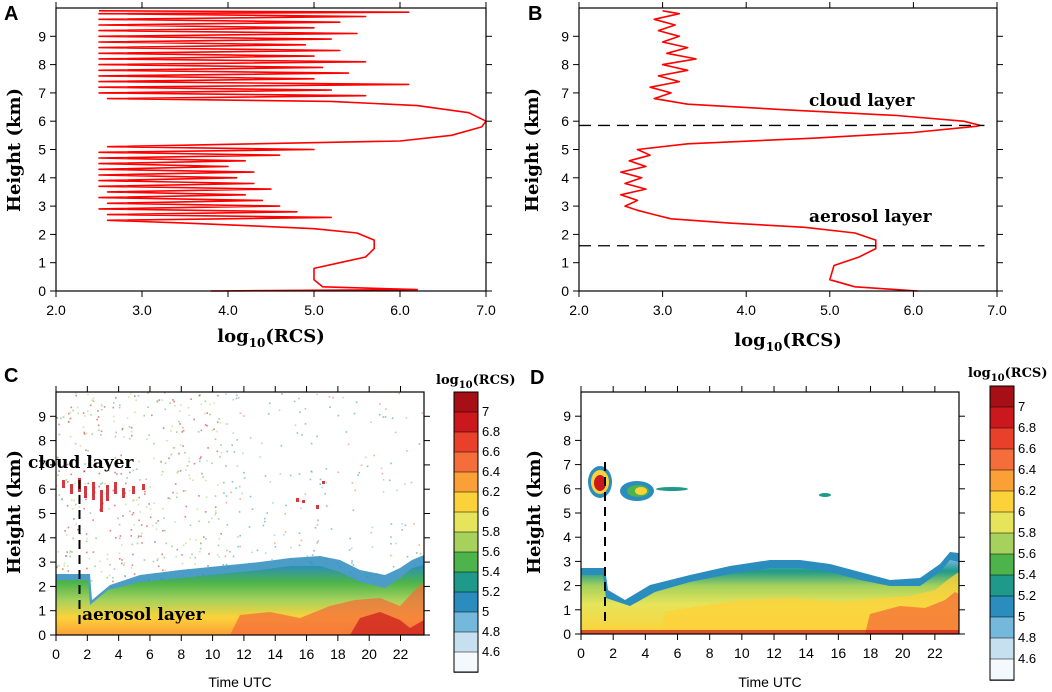 The image size is (1052, 692). I want to click on panel-c-y-ticks: 0 1 2 3 4 5 6 7 8 9, so click(234, 525).